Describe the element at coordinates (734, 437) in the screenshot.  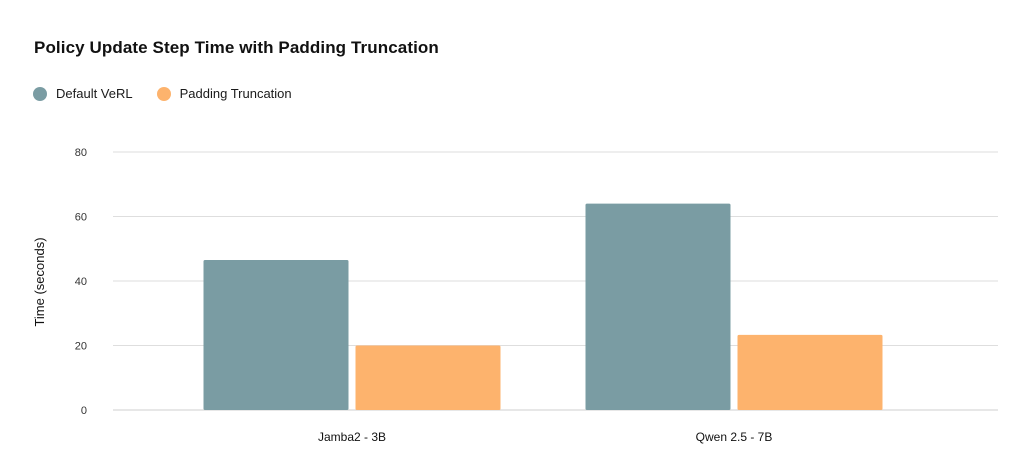
I see `x-category-label-qwen-2-5-7b: Qwen 2.5 - 7B` at that location.